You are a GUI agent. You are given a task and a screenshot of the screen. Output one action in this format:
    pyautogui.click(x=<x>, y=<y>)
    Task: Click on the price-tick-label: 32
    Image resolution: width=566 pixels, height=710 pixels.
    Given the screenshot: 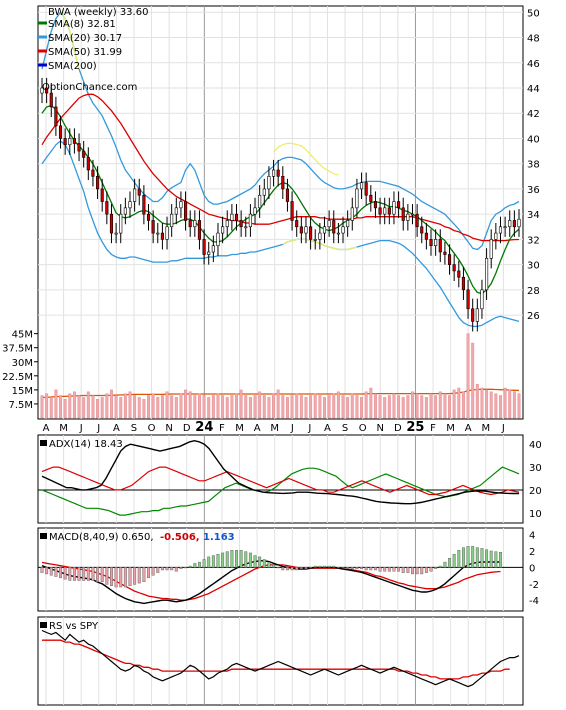 What is the action you would take?
    pyautogui.click(x=533, y=240)
    